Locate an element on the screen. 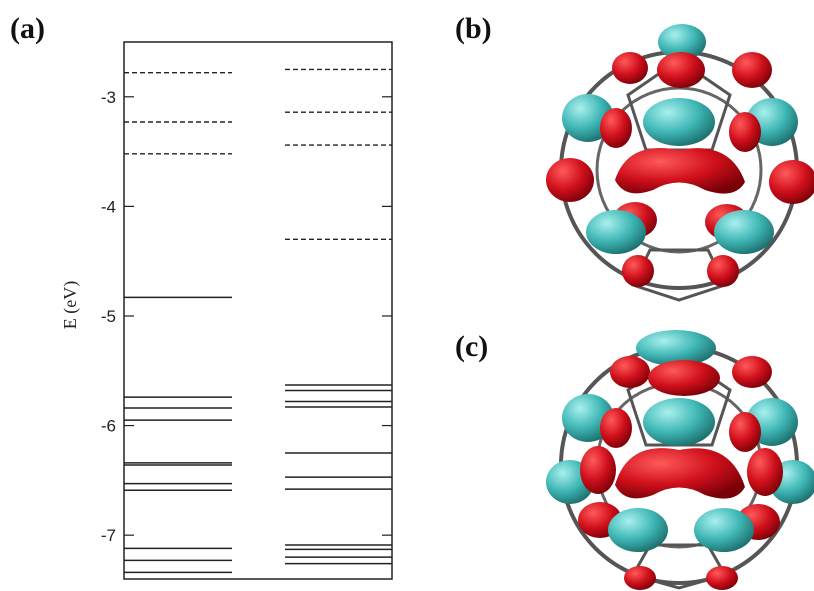 This screenshot has width=814, height=591. y-tick-label: -4 is located at coordinates (108, 206).